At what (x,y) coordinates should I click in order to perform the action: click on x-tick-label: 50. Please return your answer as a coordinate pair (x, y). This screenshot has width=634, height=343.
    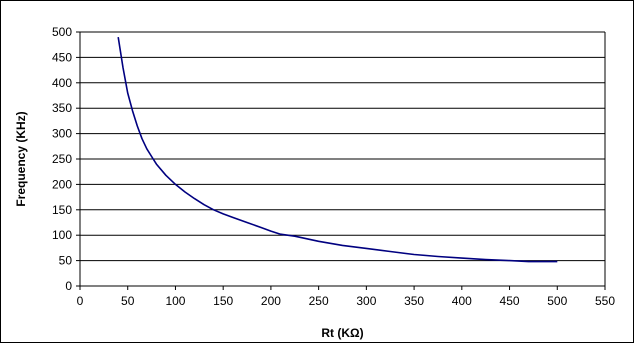
    Looking at the image, I should click on (128, 301).